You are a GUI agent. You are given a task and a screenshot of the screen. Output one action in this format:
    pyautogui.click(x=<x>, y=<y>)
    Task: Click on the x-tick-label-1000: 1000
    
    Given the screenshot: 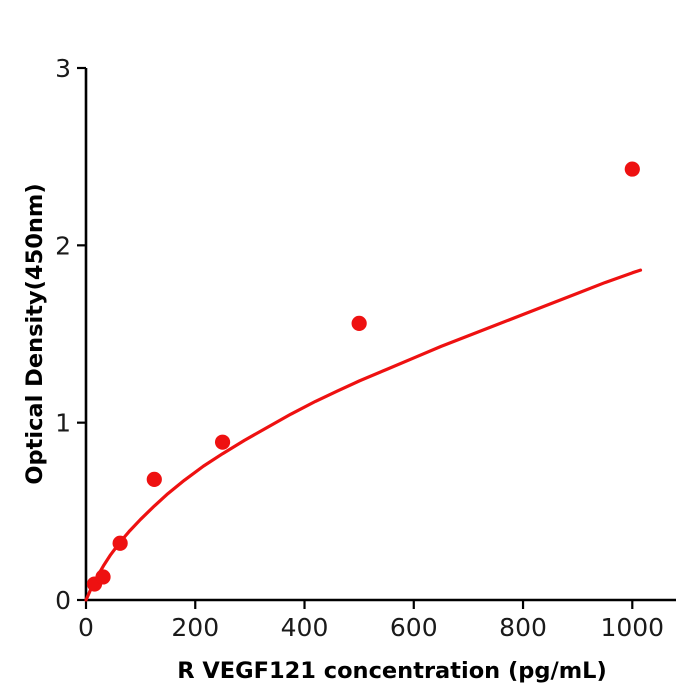 What is the action you would take?
    pyautogui.click(x=632, y=627)
    